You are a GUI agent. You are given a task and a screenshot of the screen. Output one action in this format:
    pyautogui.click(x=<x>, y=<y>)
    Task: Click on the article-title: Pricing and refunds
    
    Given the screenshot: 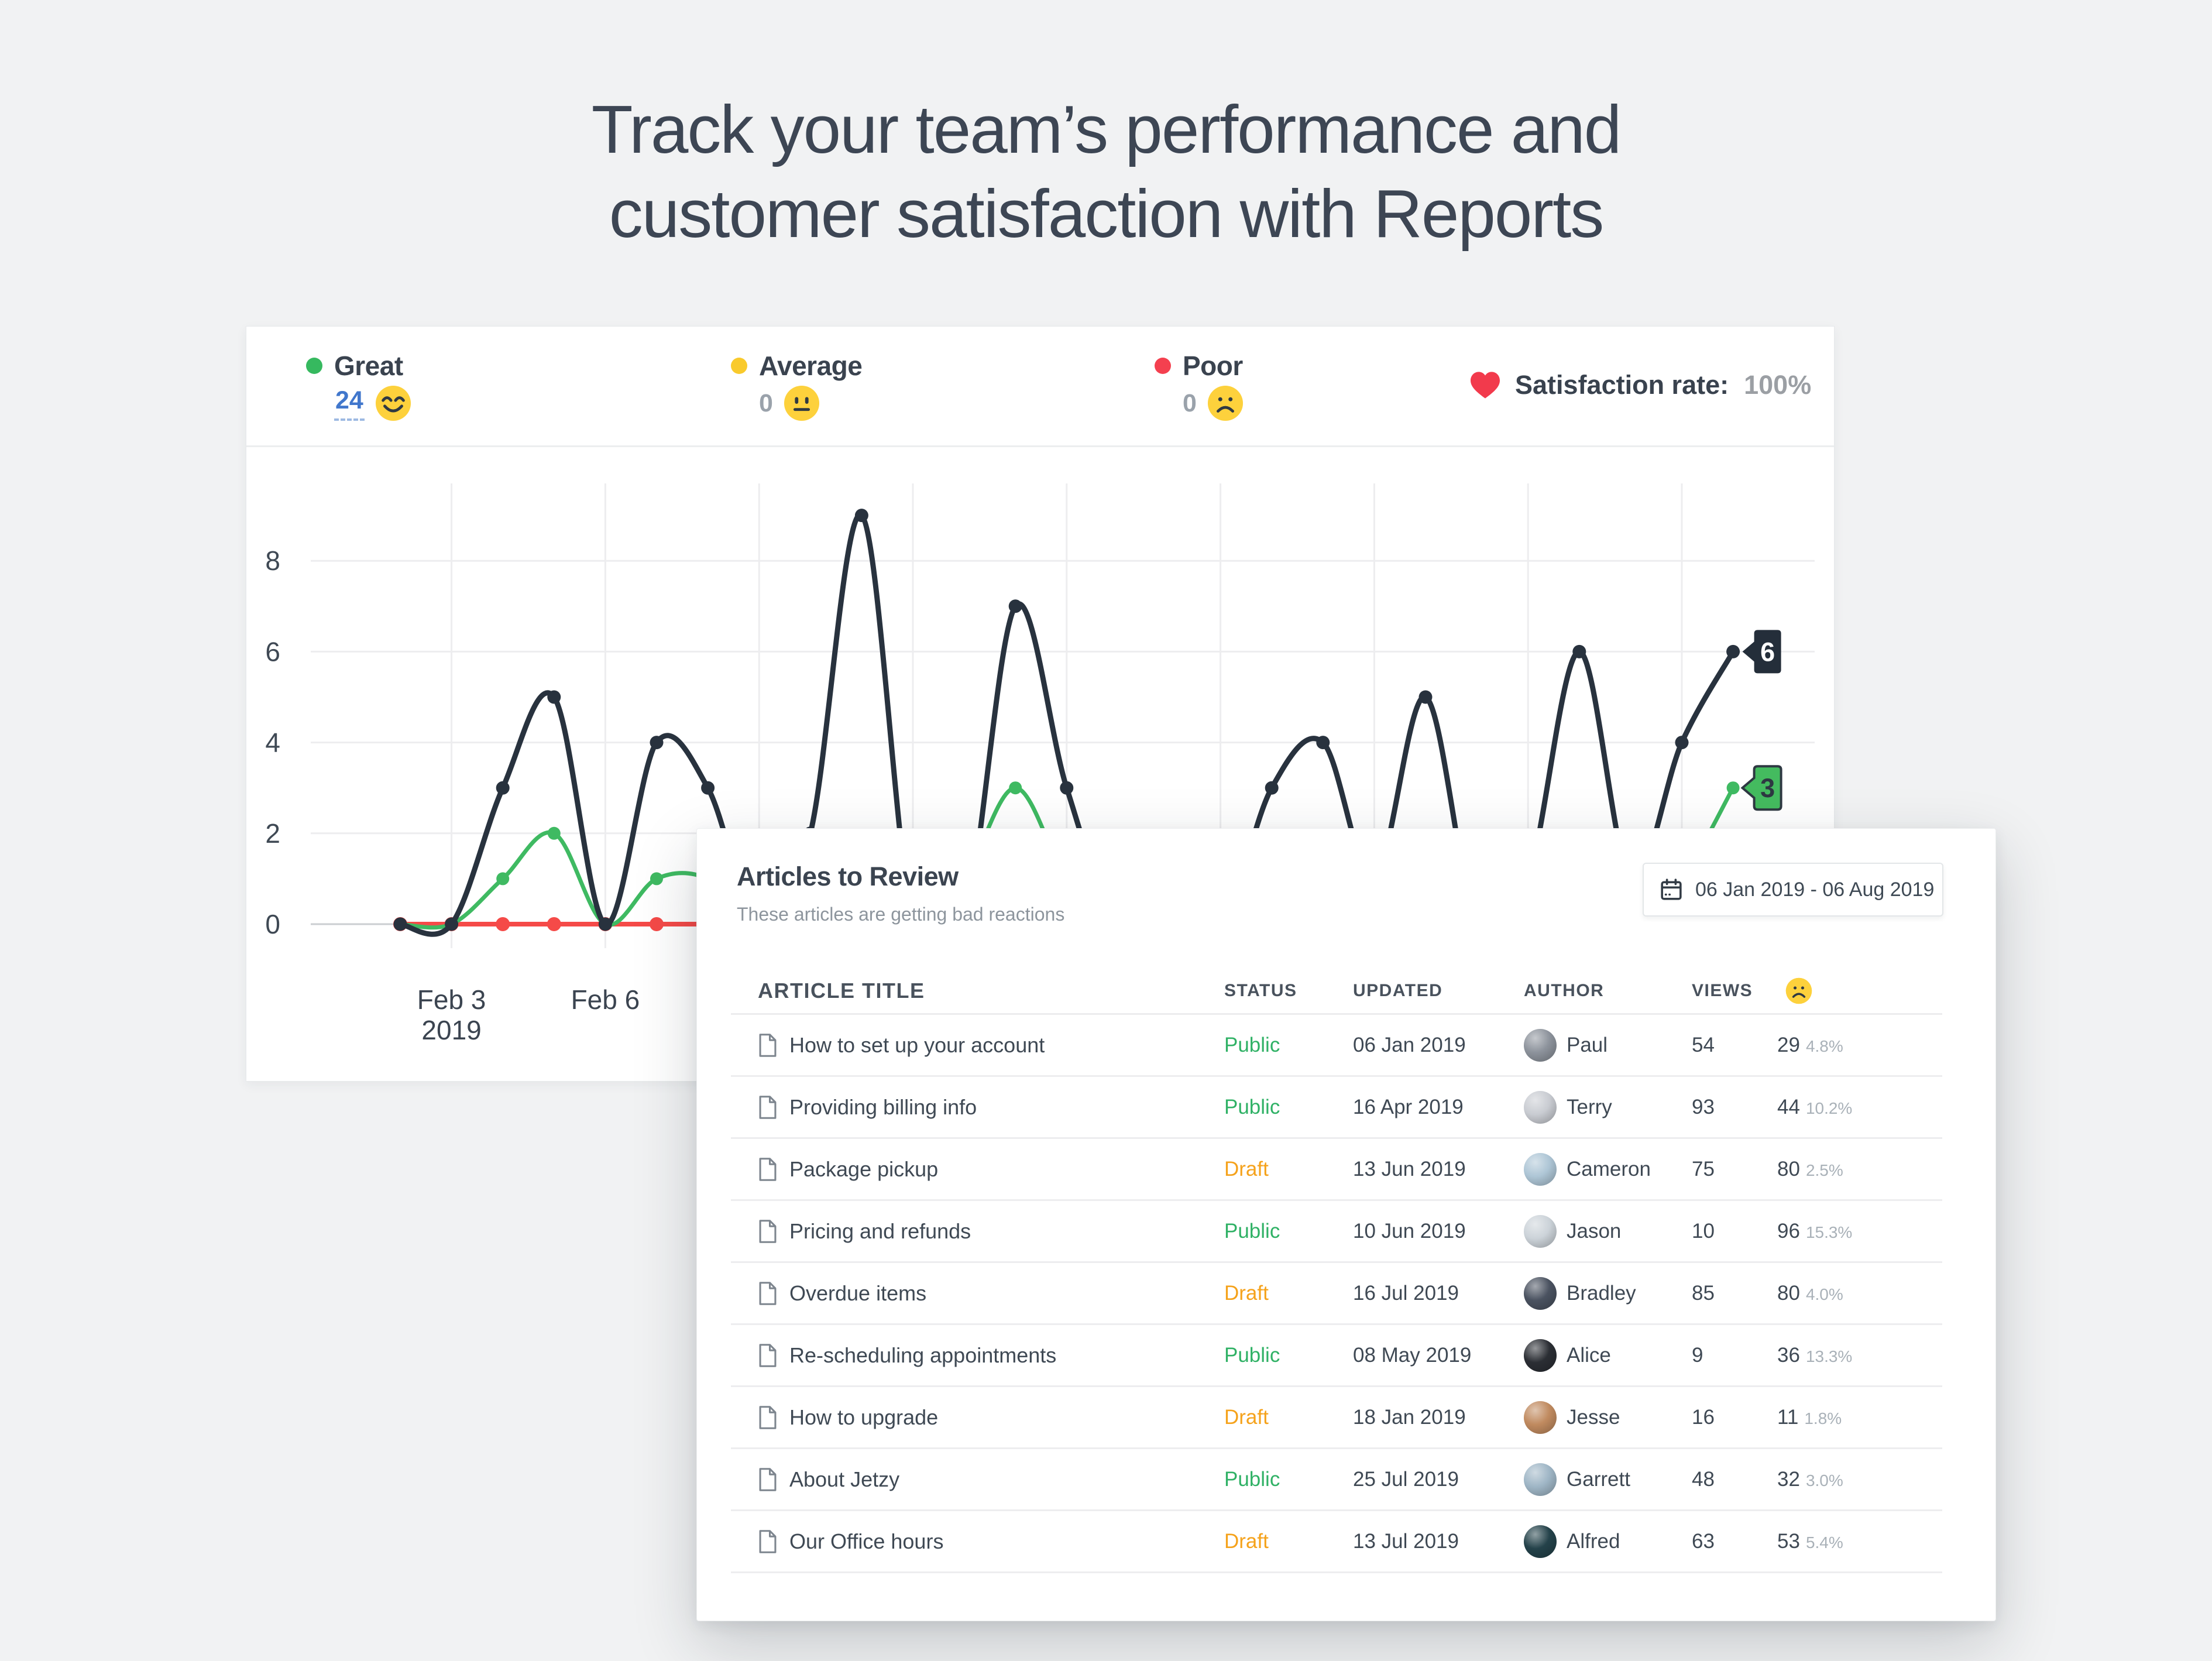 What is the action you would take?
    pyautogui.click(x=880, y=1231)
    